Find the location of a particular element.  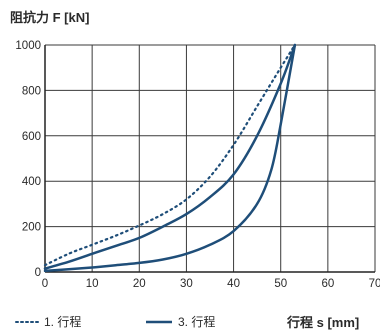

x-tick-label: 20 is located at coordinates (139, 284).